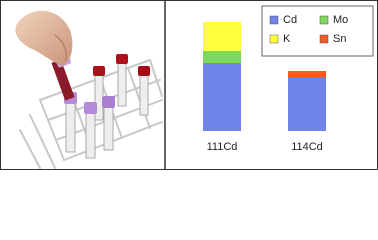 The width and height of the screenshot is (378, 240). What do you see at coordinates (222, 147) in the screenshot?
I see `x-tick-label: 111Cd` at bounding box center [222, 147].